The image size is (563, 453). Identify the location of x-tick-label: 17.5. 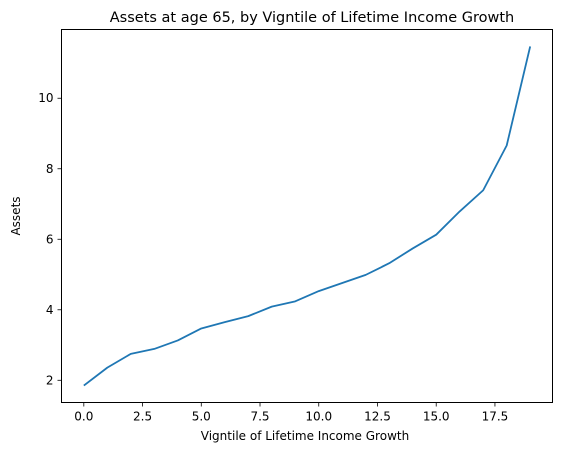
(495, 417).